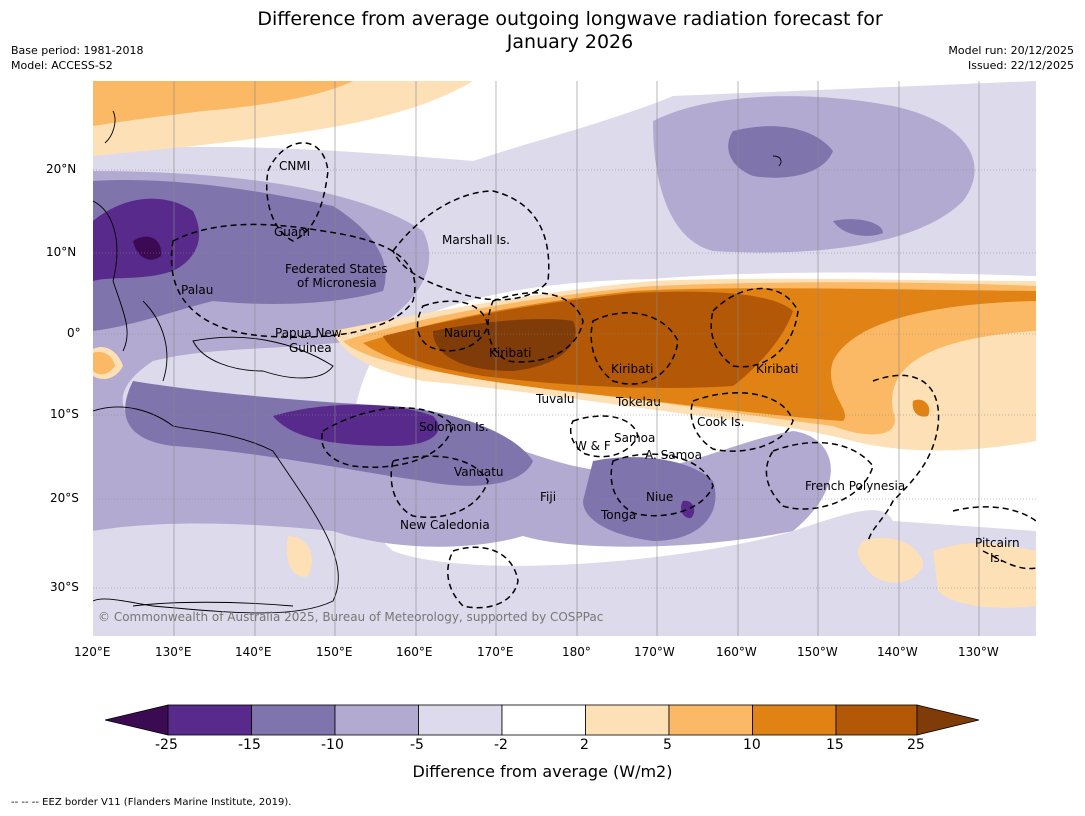  Describe the element at coordinates (667, 745) in the screenshot. I see `colorbar-tick-label: 5` at that location.